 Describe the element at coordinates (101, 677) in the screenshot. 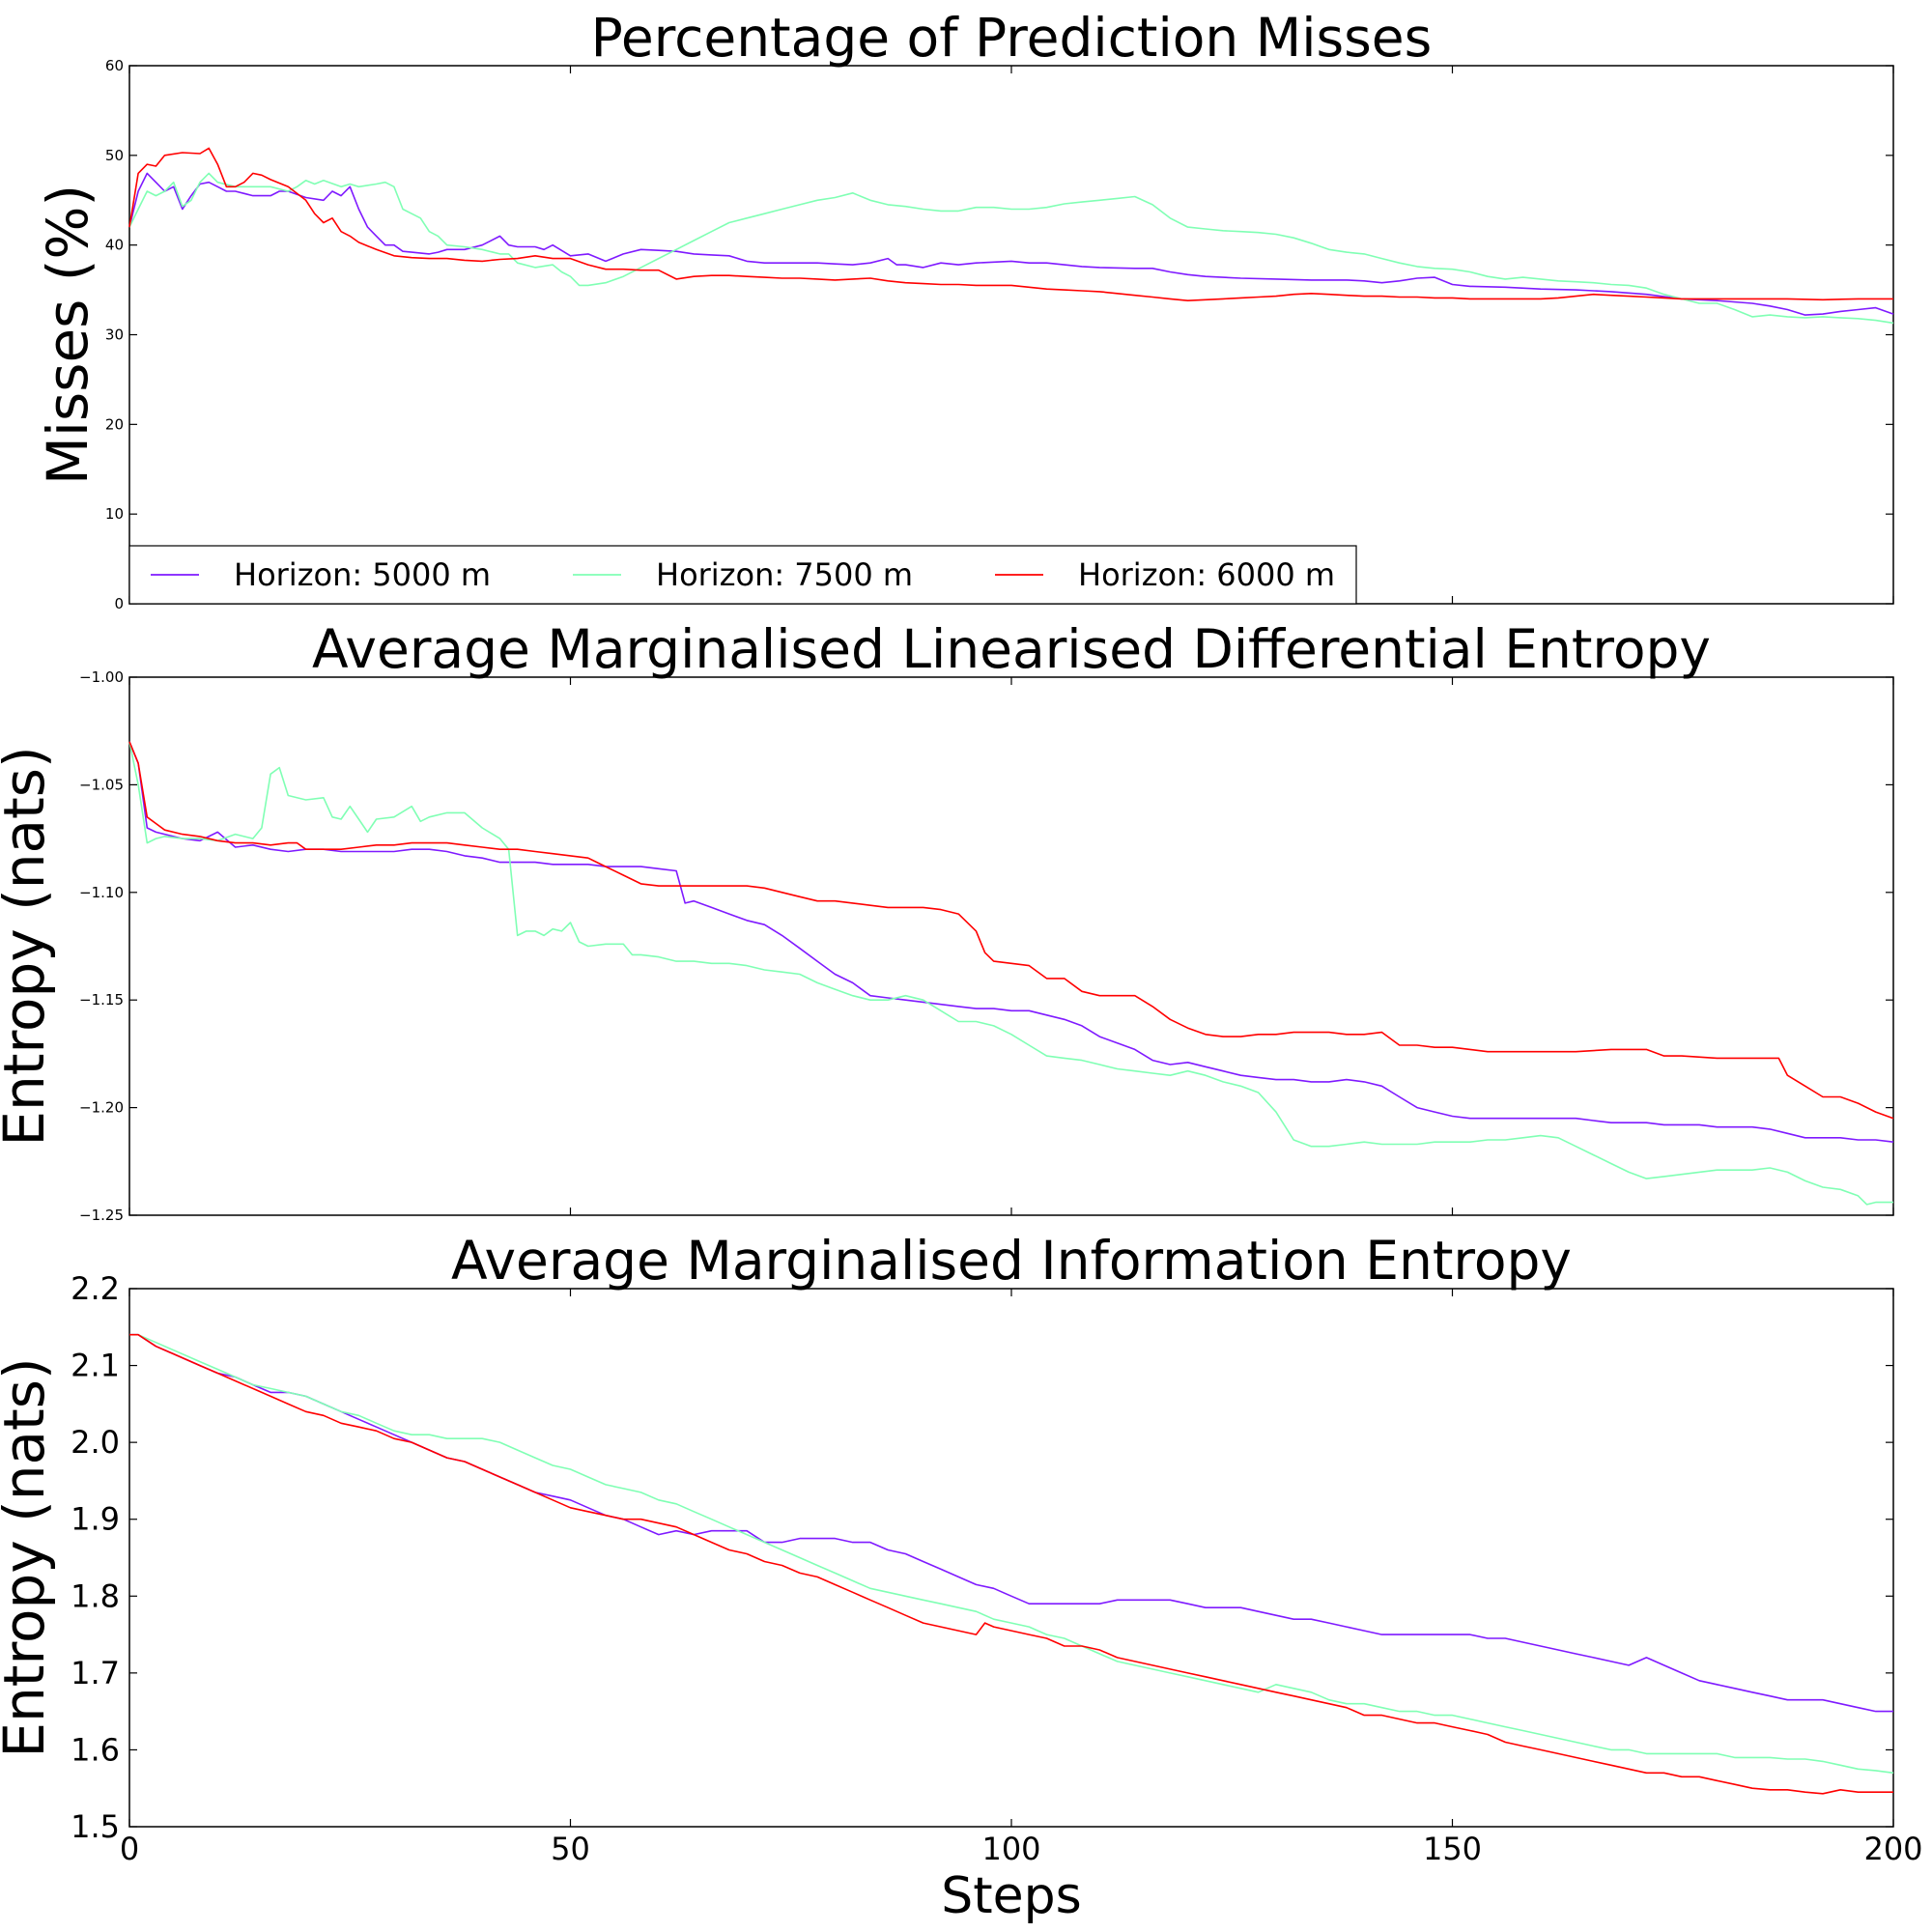

I see `y-tick-label: −1.00` at that location.